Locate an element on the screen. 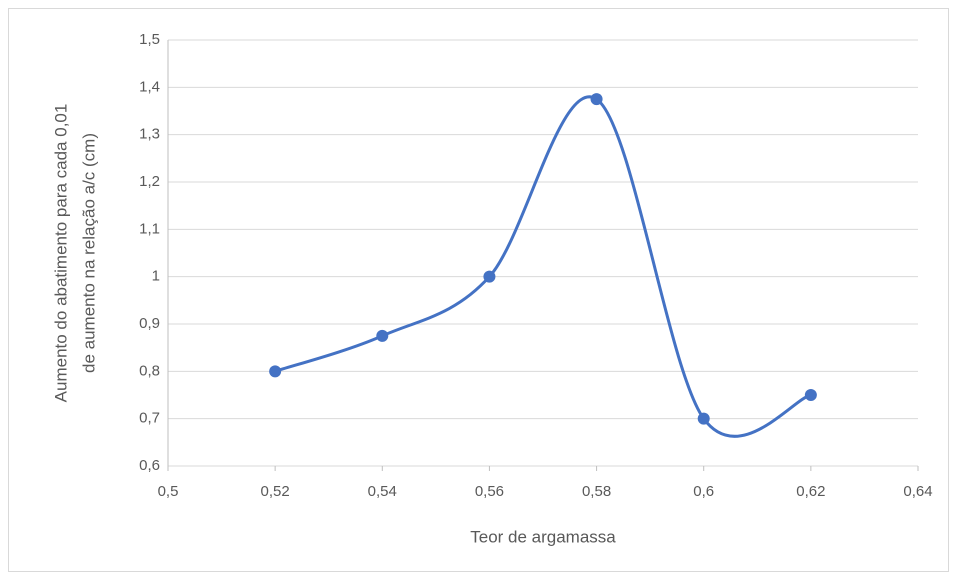  x-tick-label: 0,56 is located at coordinates (489, 491).